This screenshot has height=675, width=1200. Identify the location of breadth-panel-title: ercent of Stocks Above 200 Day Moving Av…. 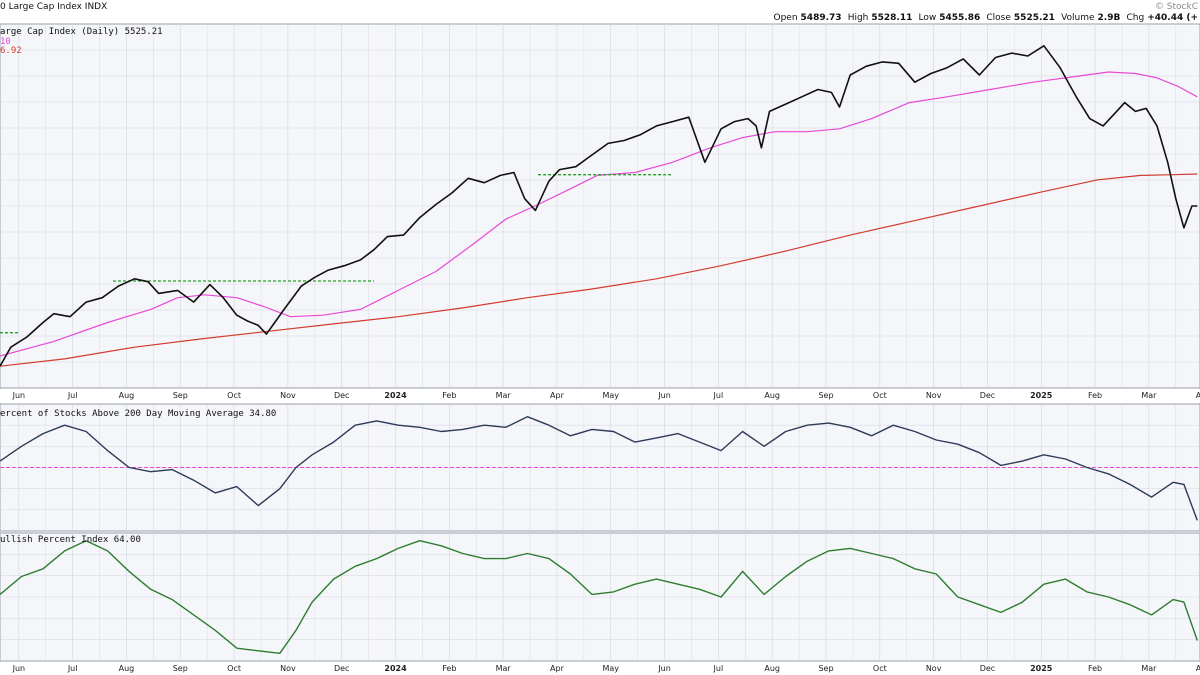
(138, 414).